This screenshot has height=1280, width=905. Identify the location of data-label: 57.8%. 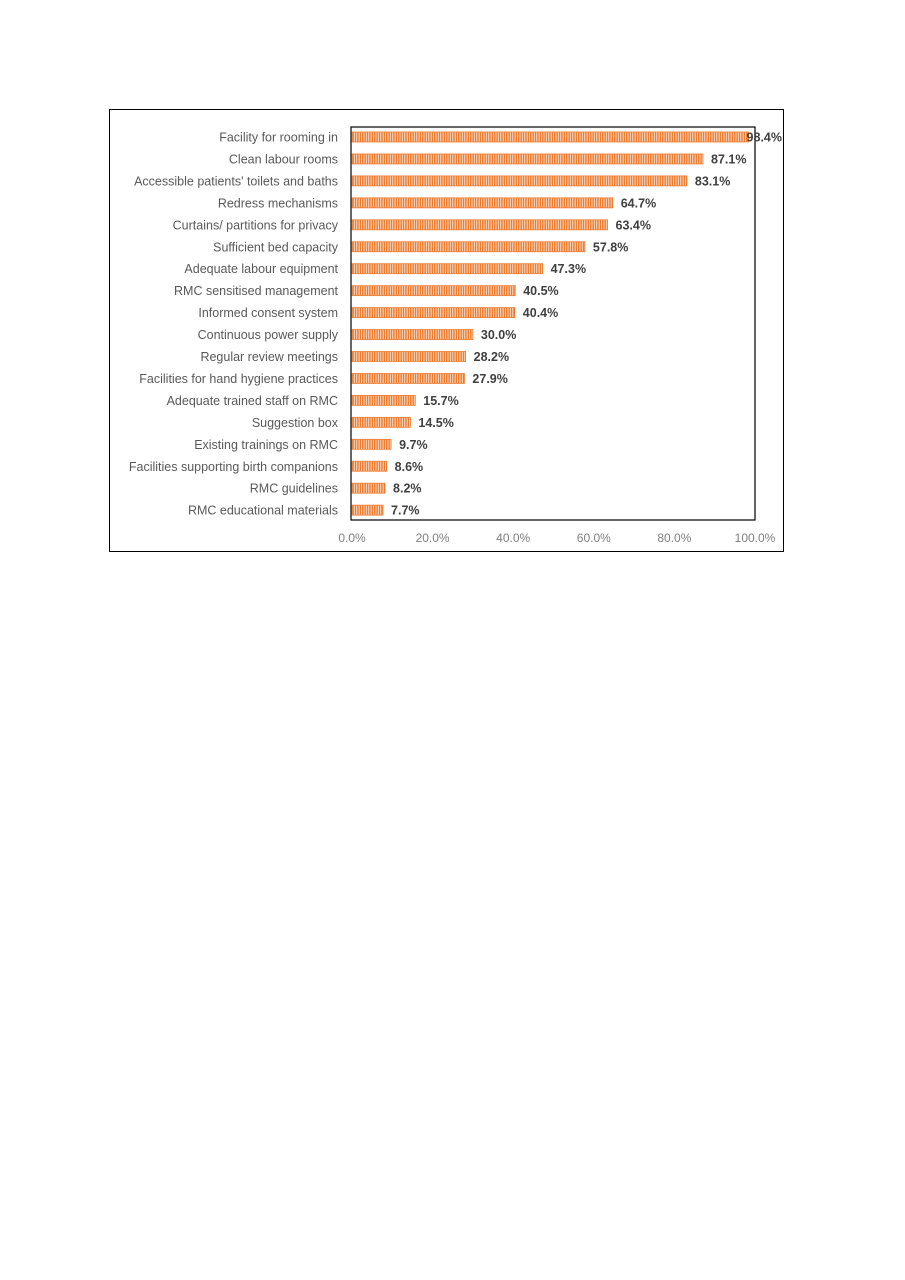
(610, 247).